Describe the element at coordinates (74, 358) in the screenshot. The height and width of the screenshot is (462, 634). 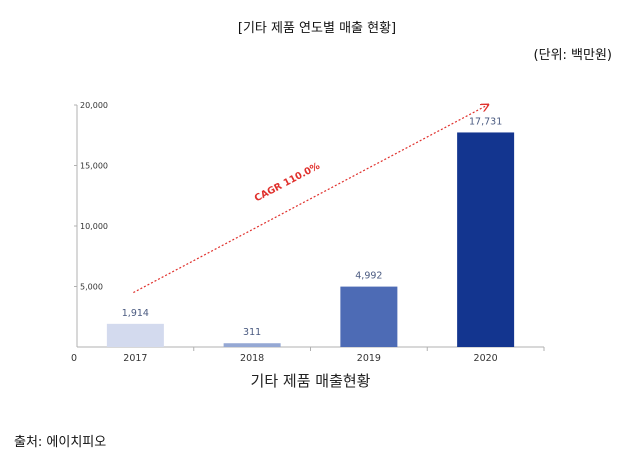
I see `y-tick-label: 0` at that location.